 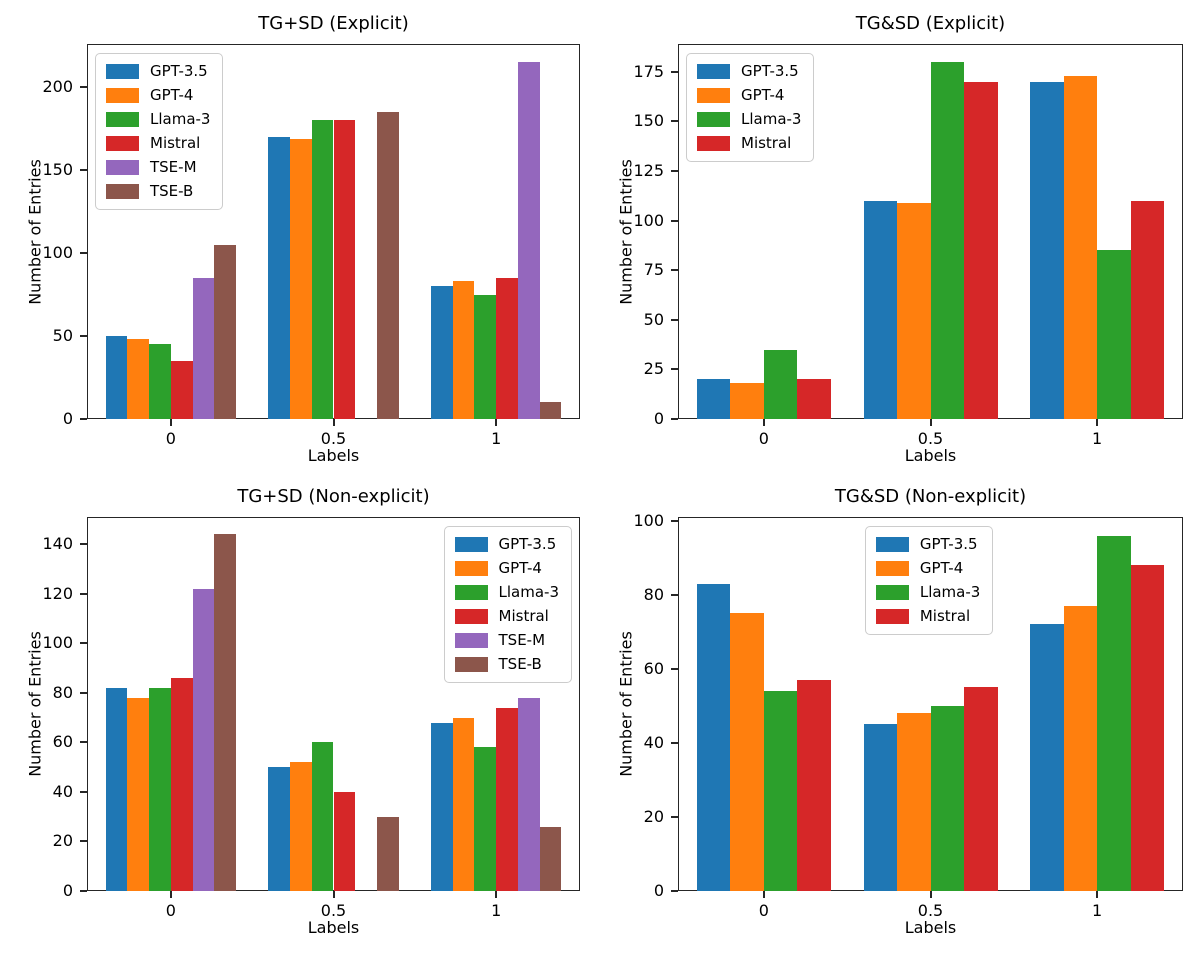 I want to click on legend-label: Llama-3, so click(x=528, y=592).